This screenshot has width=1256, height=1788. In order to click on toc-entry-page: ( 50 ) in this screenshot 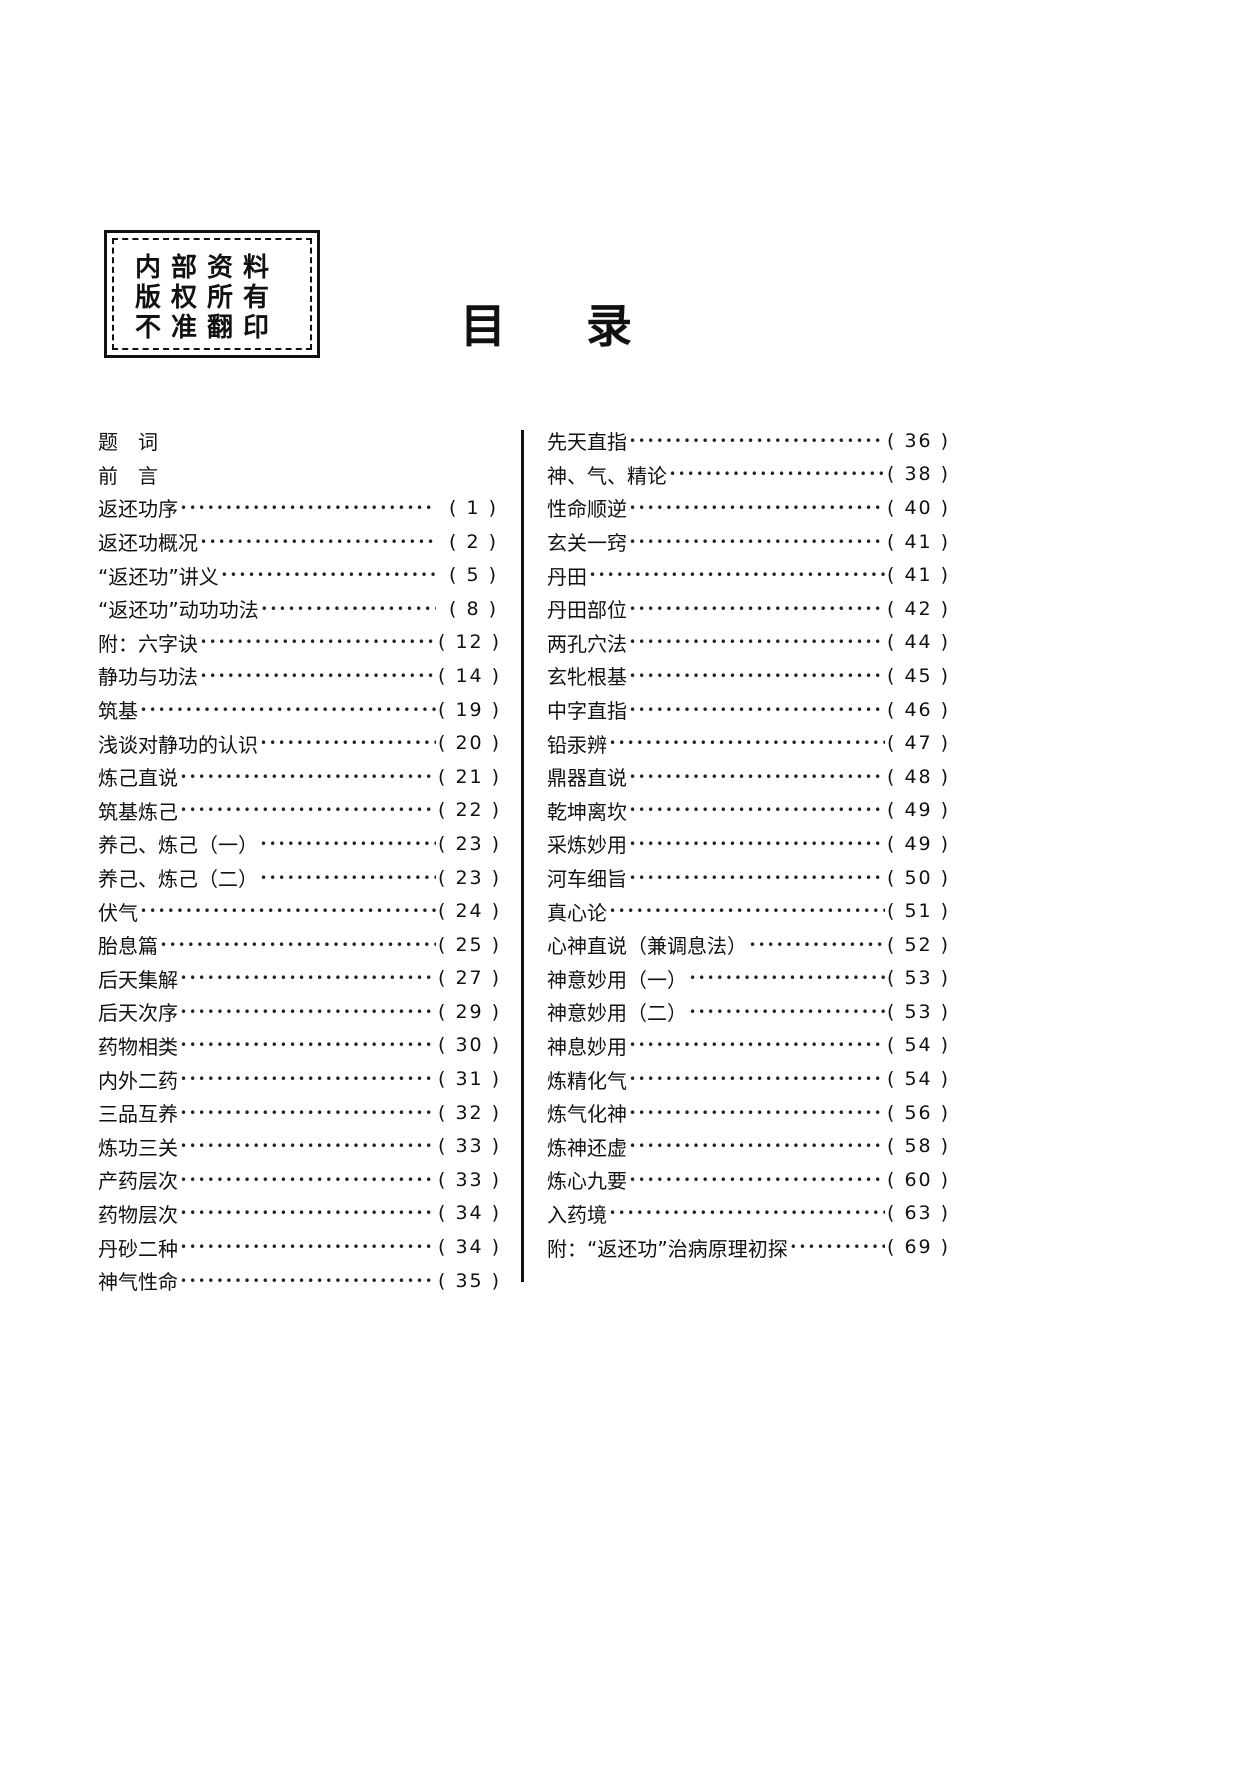, I will do `click(919, 877)`.